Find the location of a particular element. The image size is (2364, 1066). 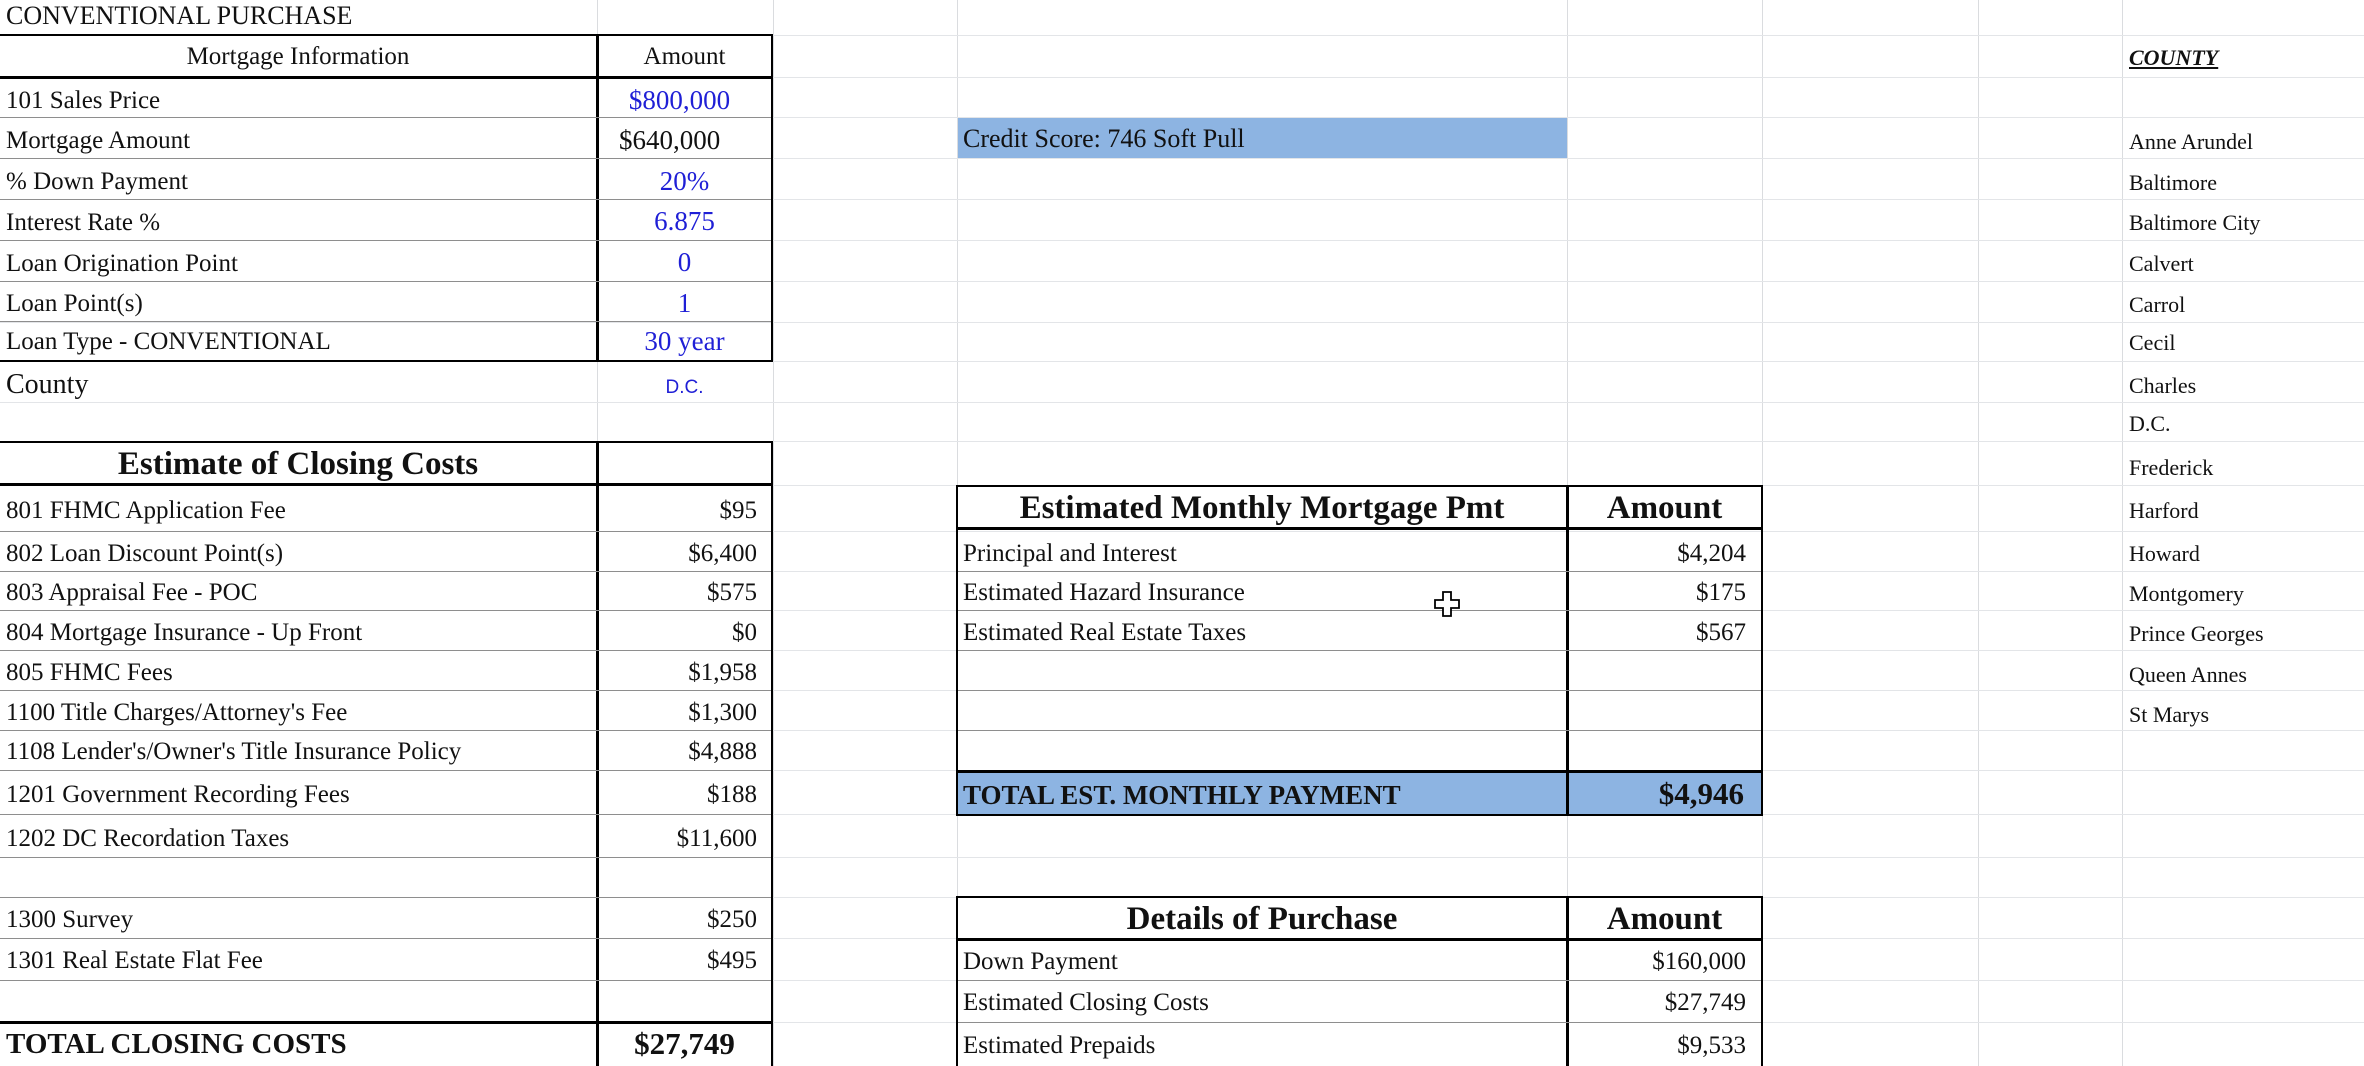

loan-type-label: Loan Type - CONVENTIONAL is located at coordinates (168, 341).